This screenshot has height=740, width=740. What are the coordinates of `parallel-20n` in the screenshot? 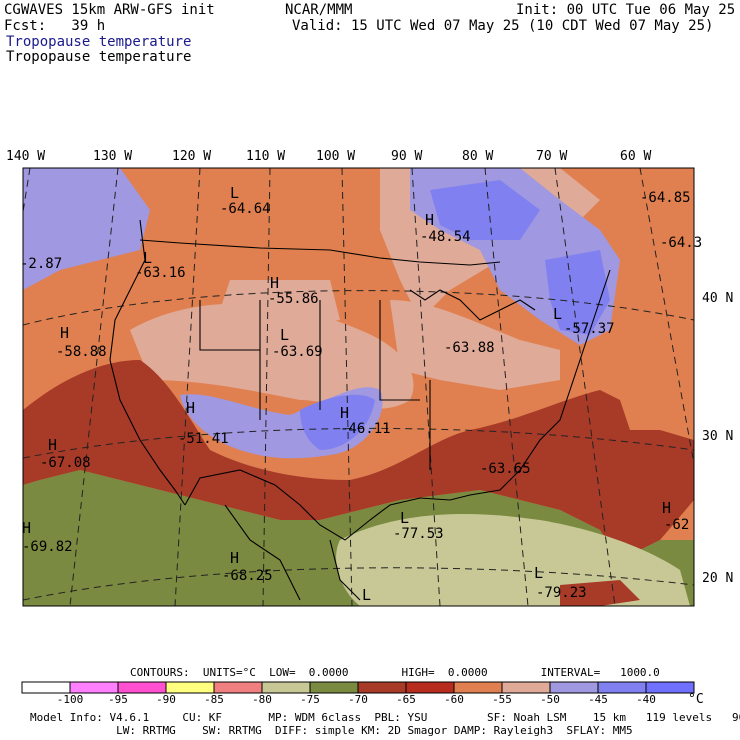 It's located at (358, 584).